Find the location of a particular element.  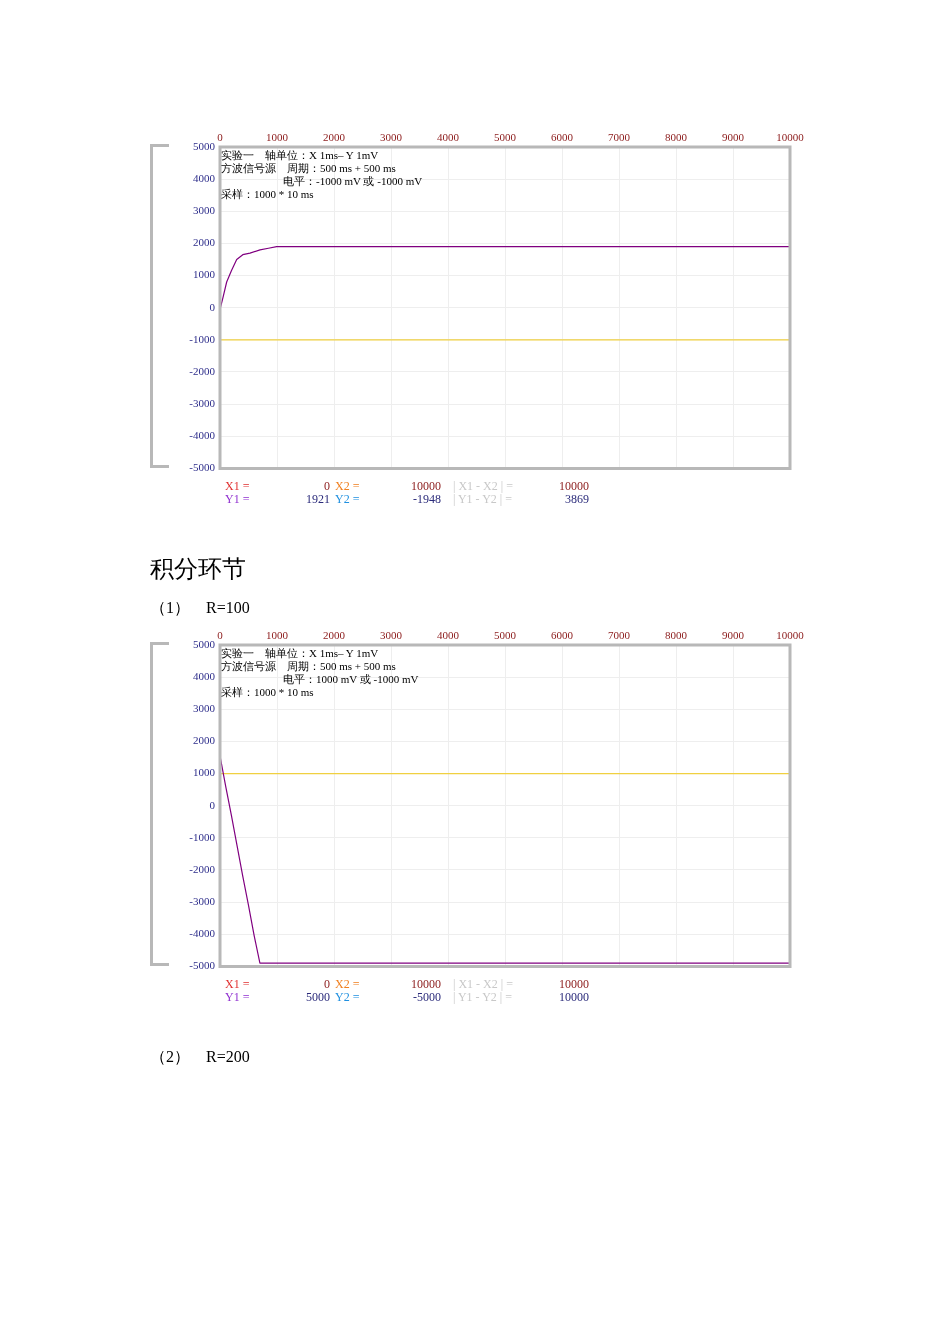

text: -5000 is located at coordinates (427, 997).